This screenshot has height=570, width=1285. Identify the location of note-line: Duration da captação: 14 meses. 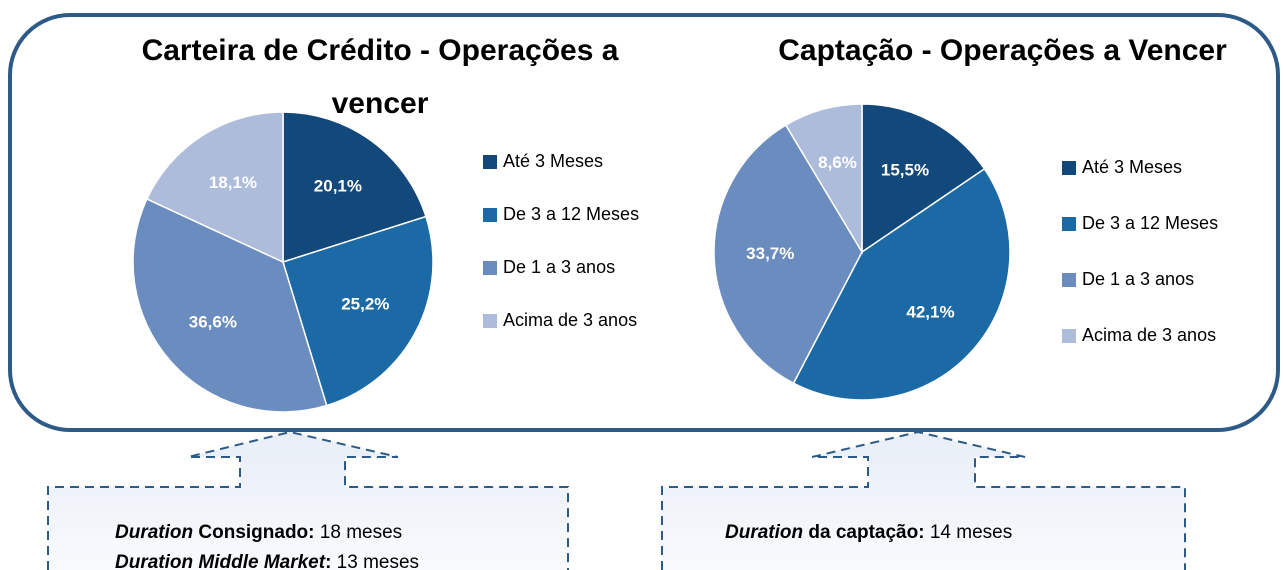
(868, 533).